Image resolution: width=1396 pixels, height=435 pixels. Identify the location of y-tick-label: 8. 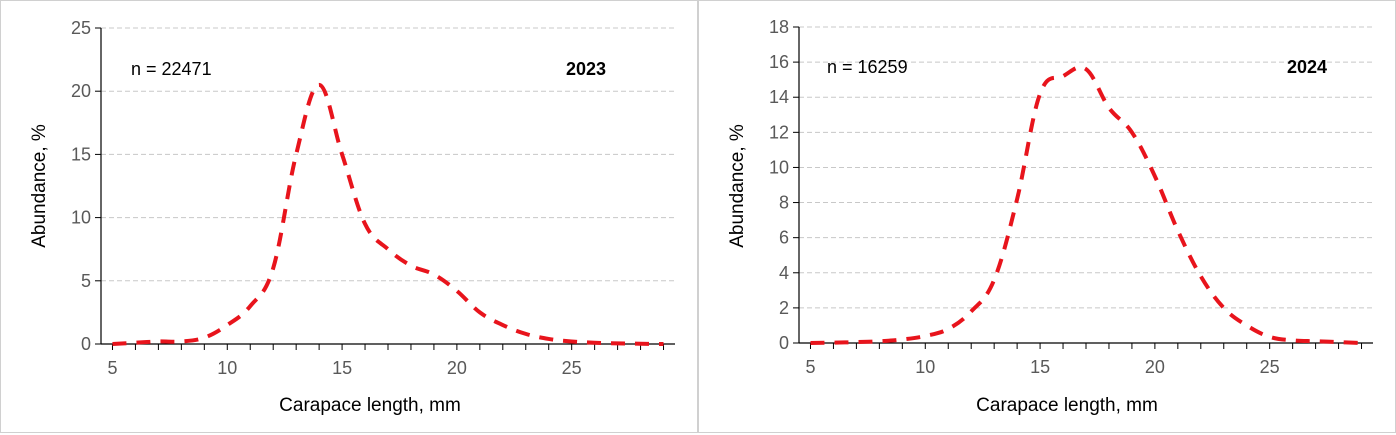
(784, 203).